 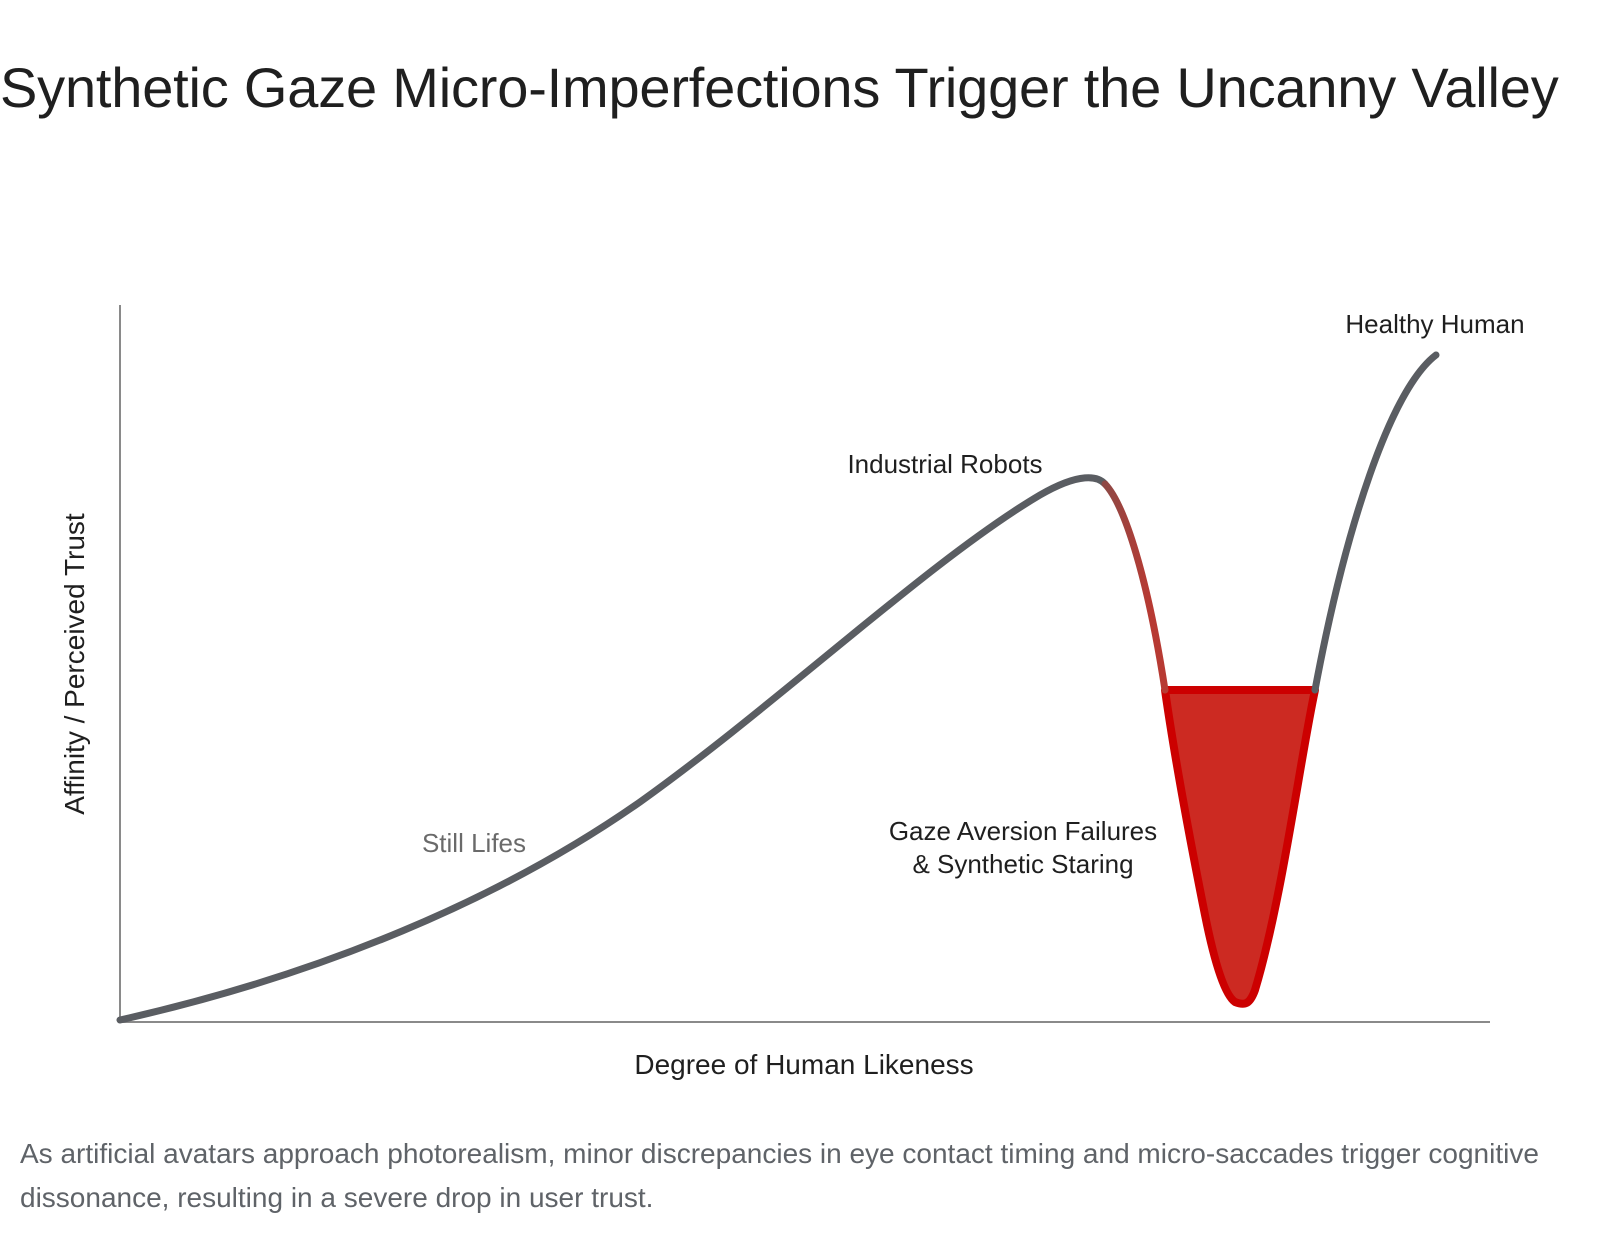 I want to click on annotation-still-lifes: Still Lifes, so click(x=474, y=843).